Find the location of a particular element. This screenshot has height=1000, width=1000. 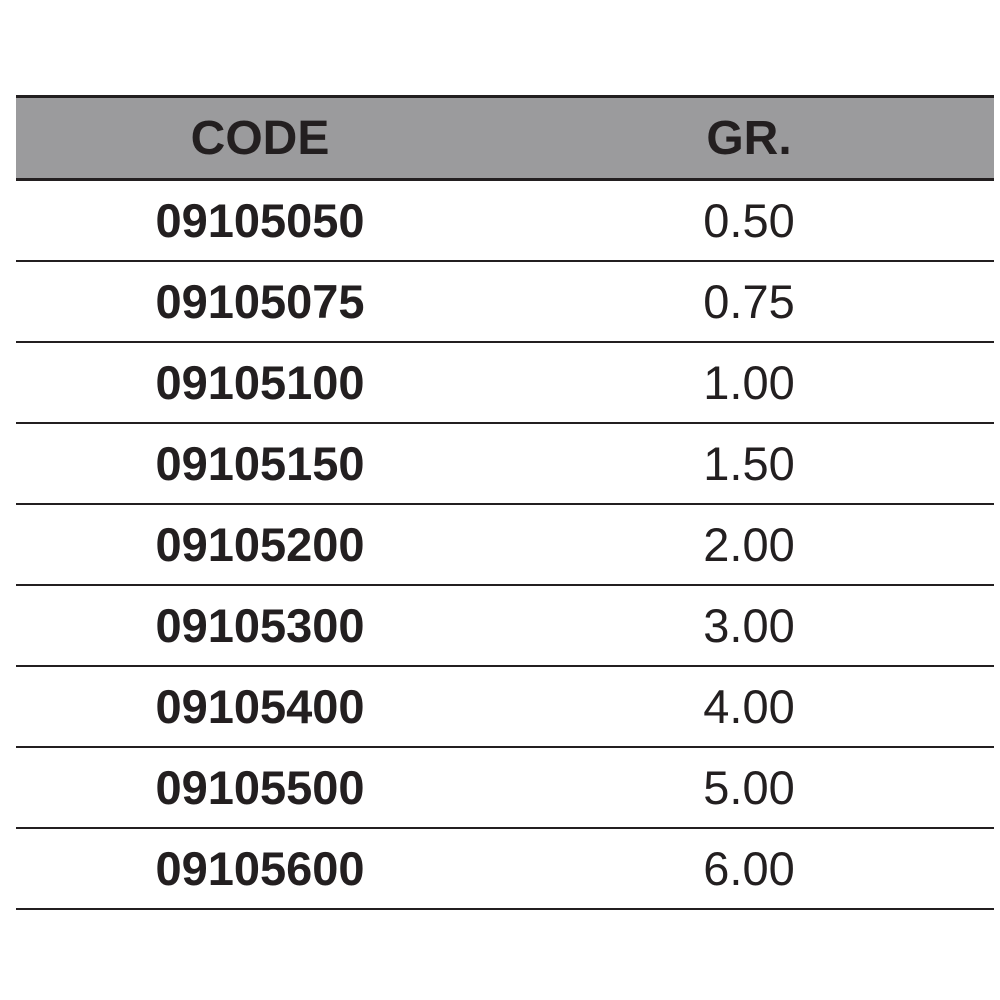

table-row: 09105200 2.00 is located at coordinates (505, 545).